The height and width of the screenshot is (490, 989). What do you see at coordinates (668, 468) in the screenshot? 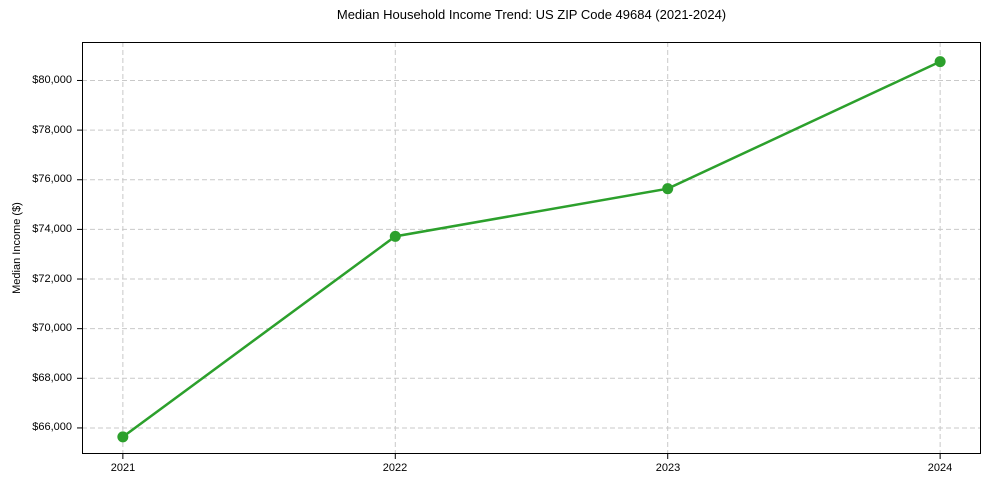
I see `x-tick-label: 2023` at bounding box center [668, 468].